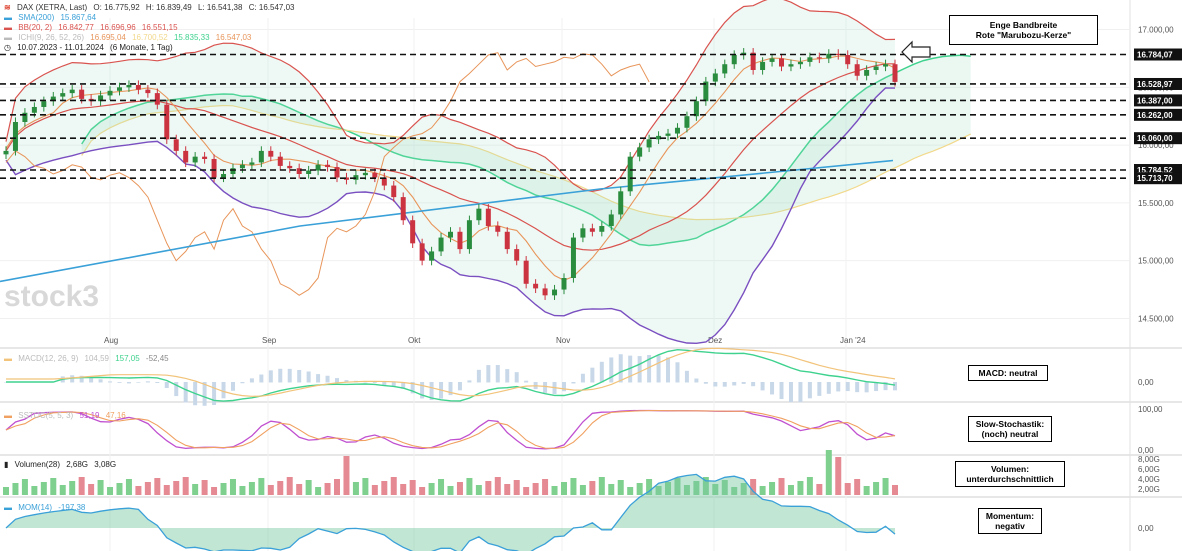  Describe the element at coordinates (37, 464) in the screenshot. I see `legend-volume-label: Volumen(28)` at that location.